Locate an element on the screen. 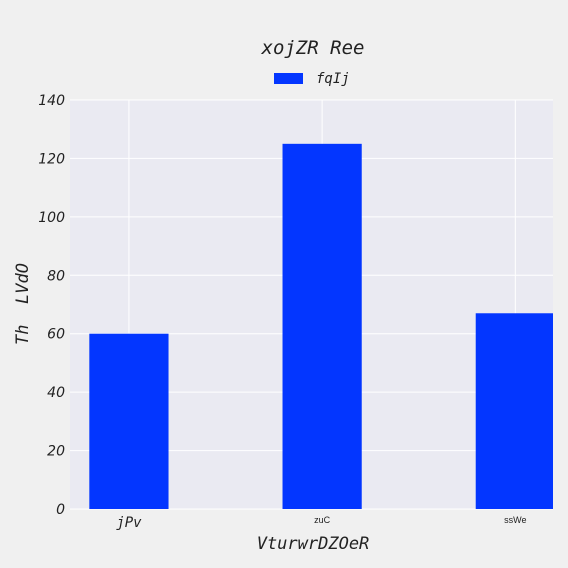 Image resolution: width=568 pixels, height=568 pixels. x-tick-labels: jPv zuC ssWe is located at coordinates (321, 523).